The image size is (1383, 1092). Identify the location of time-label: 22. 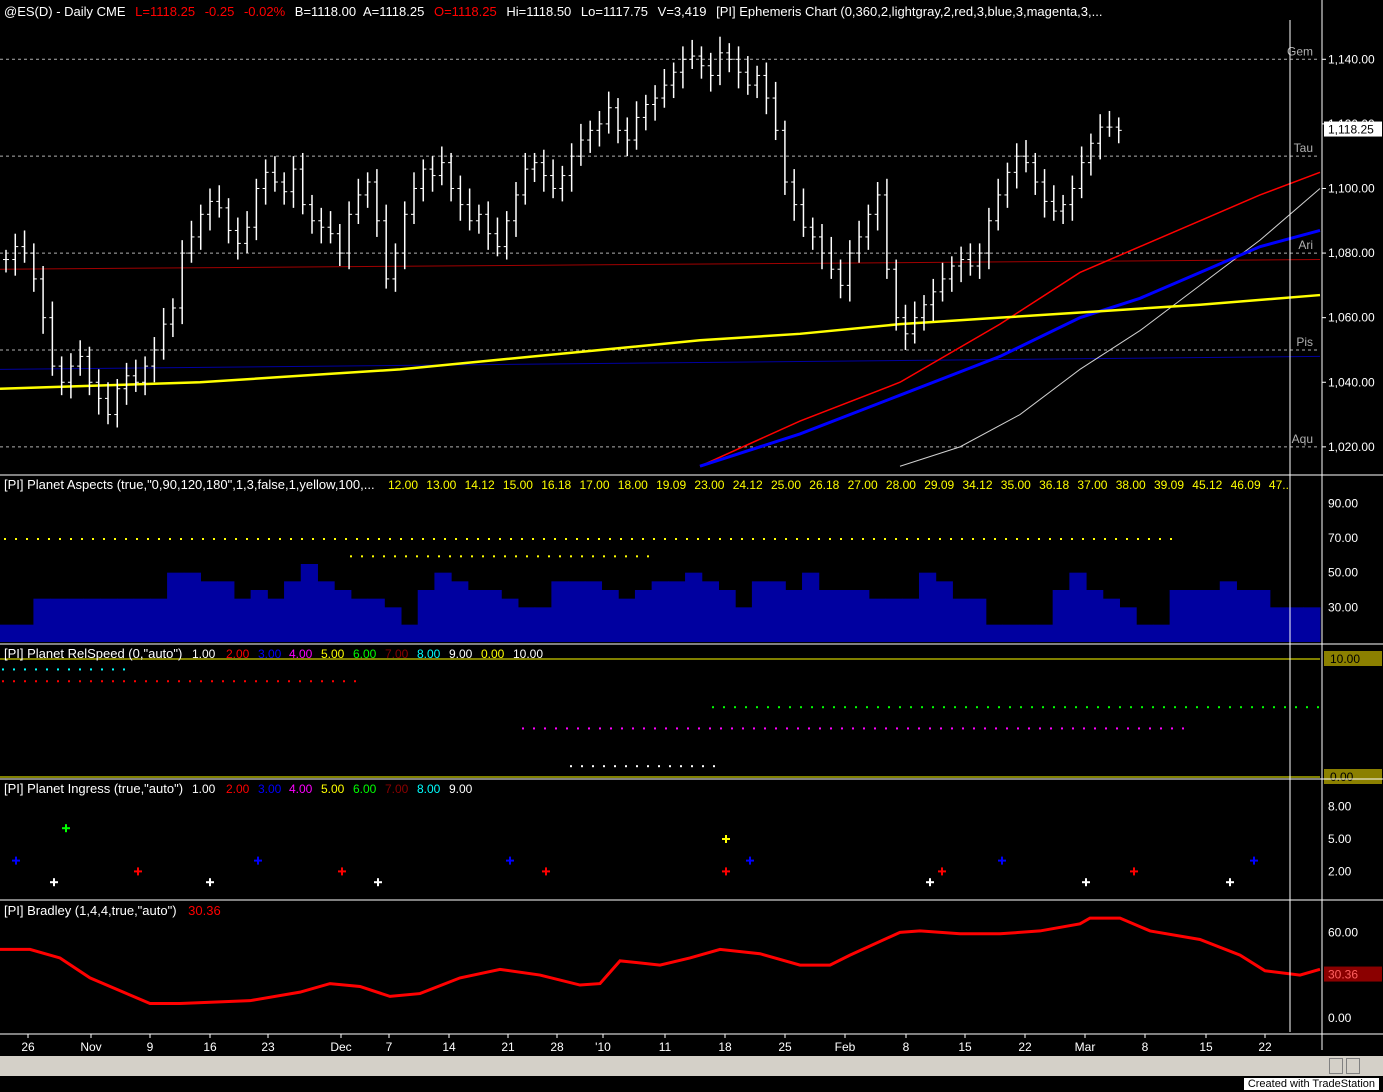
(1025, 1047).